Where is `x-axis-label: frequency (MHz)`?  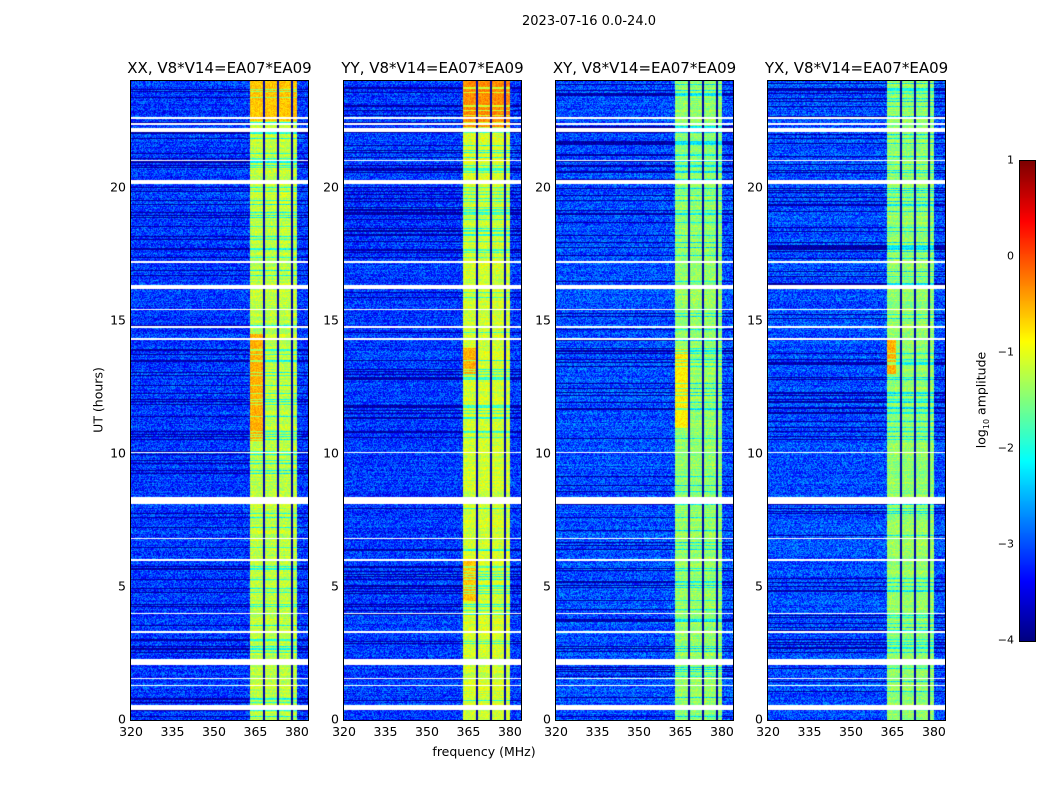 x-axis-label: frequency (MHz) is located at coordinates (484, 751).